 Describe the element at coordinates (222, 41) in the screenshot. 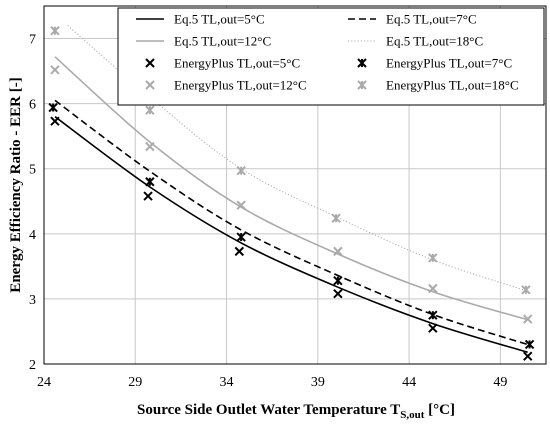

I see `legend-entry-label: Eq.5 TL,out=12°C` at that location.